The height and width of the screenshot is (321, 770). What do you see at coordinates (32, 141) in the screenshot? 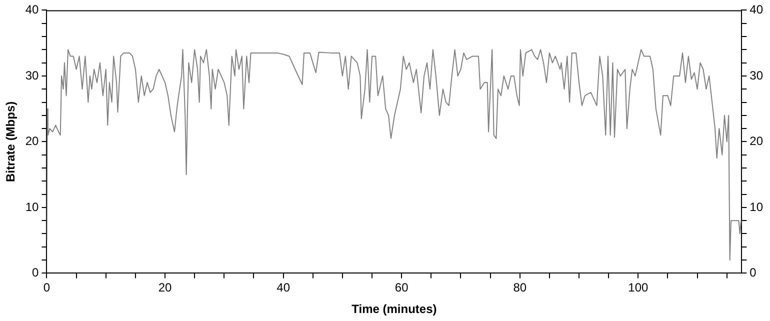
I see `y-tick-label: 20` at bounding box center [32, 141].